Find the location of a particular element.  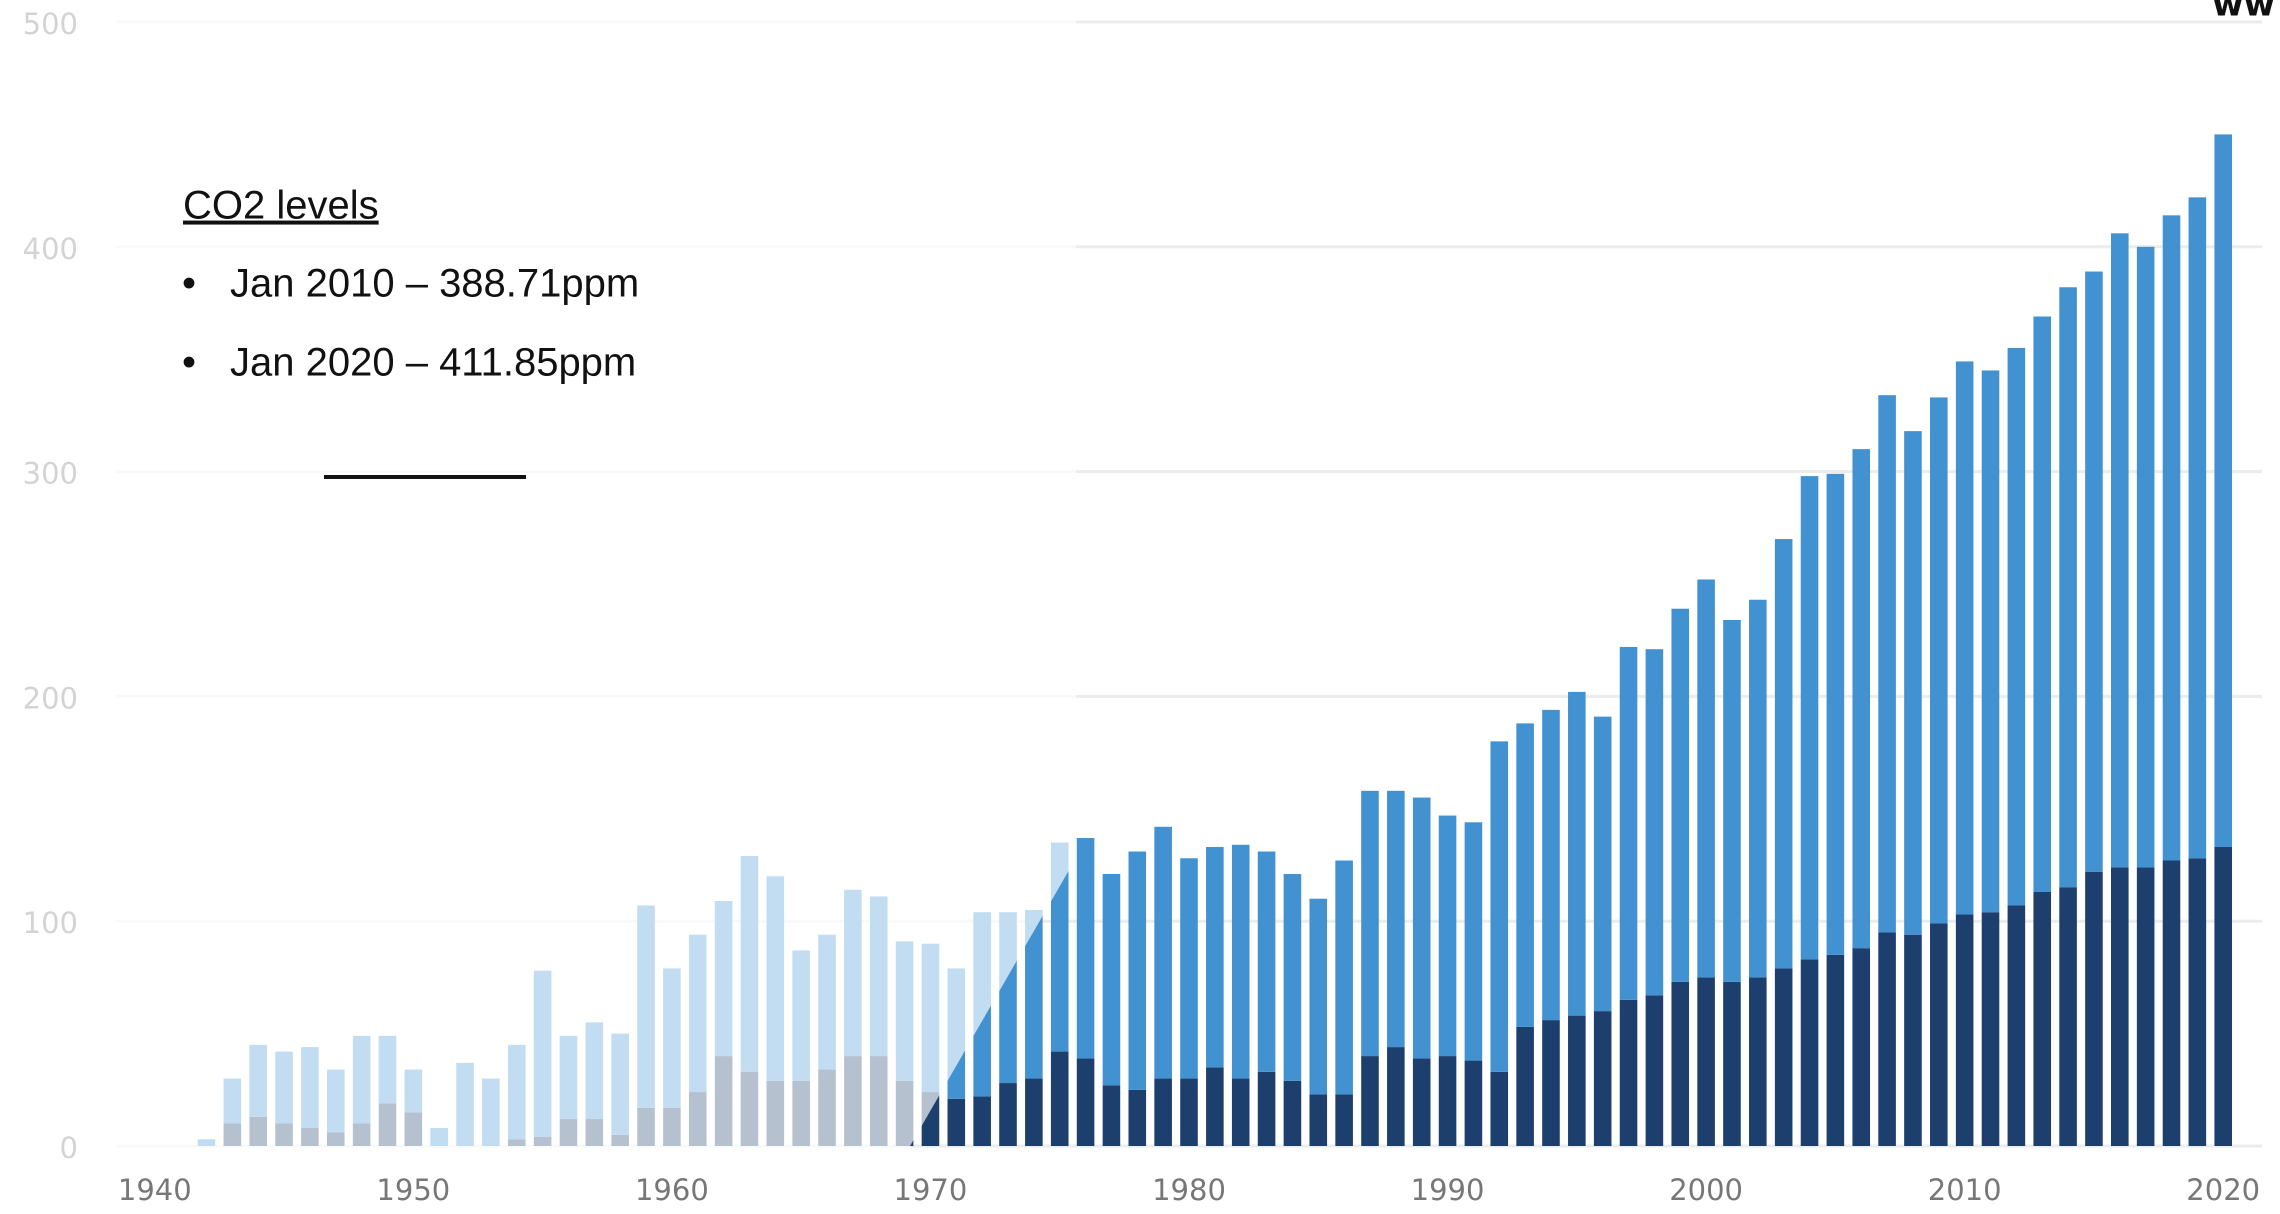

x-tick-label: 1970 is located at coordinates (931, 1190).